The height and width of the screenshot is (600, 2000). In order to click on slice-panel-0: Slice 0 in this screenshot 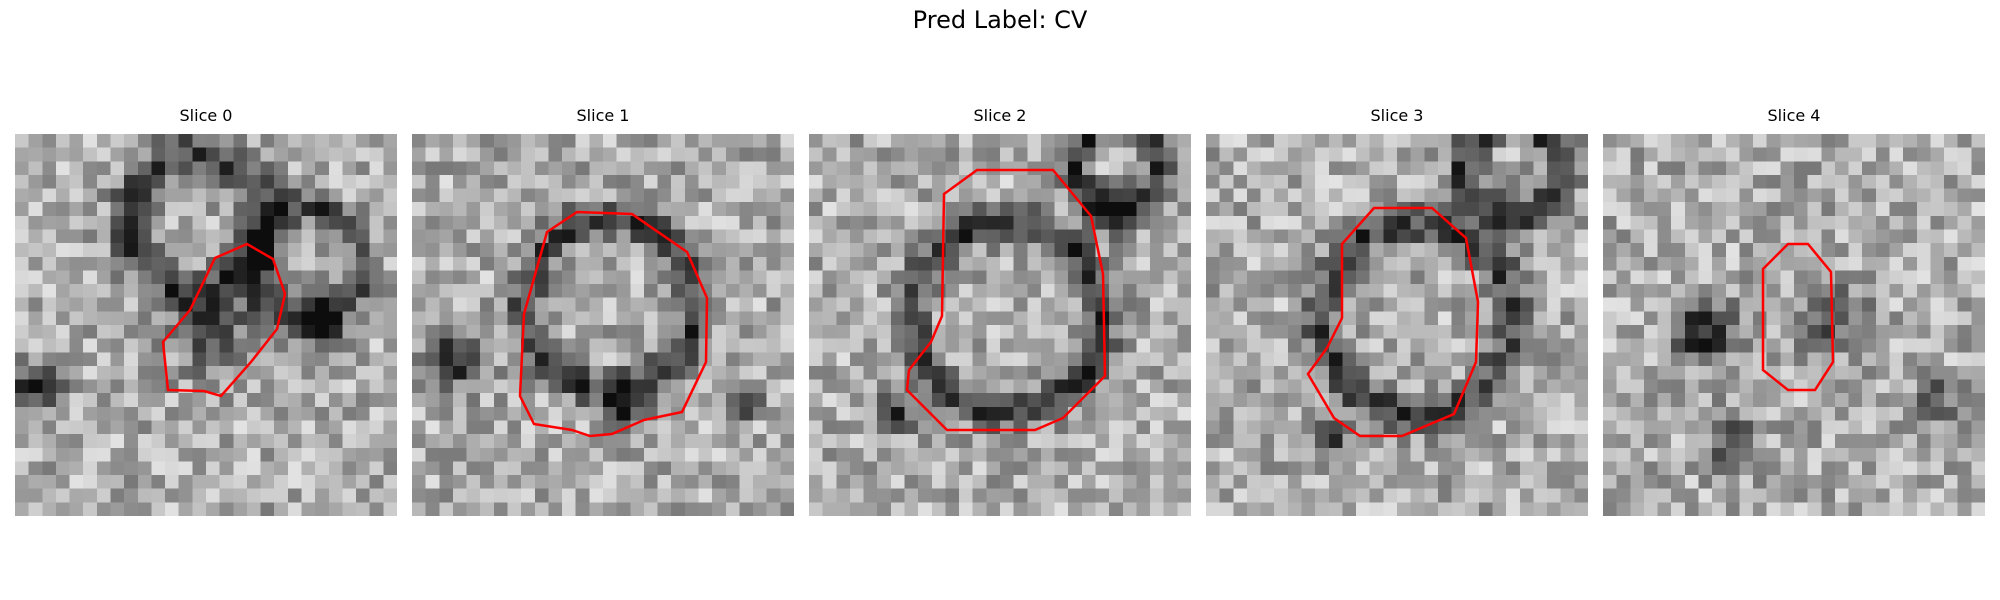, I will do `click(206, 311)`.